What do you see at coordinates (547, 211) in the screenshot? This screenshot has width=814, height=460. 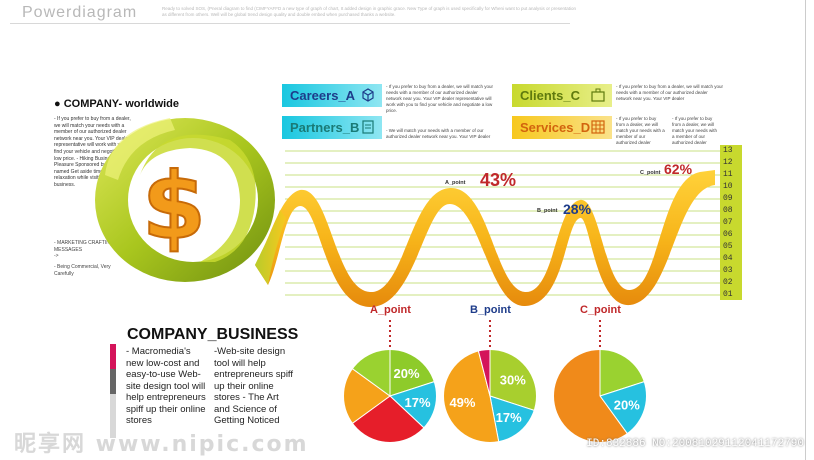 I see `ribbon-point-b-label: B_point` at bounding box center [547, 211].